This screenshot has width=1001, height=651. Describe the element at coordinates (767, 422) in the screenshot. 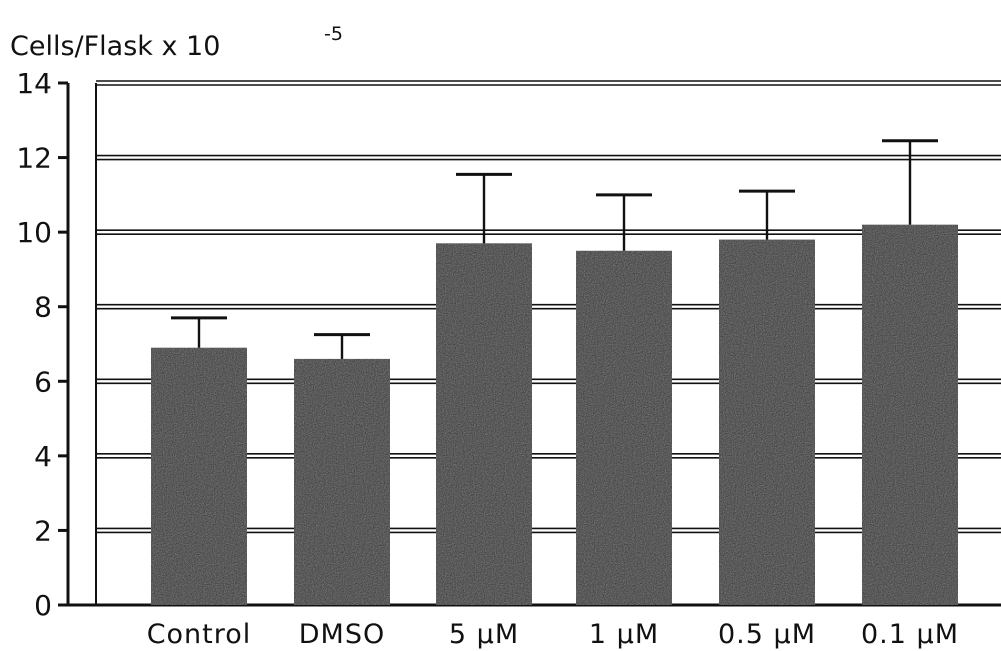

I see `bar-0-5-m` at that location.